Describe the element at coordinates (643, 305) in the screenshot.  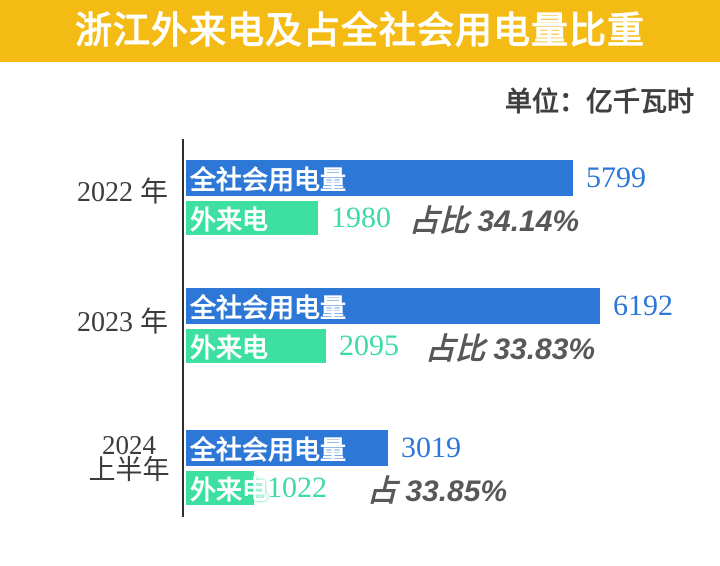
I see `total-value: 6192` at that location.